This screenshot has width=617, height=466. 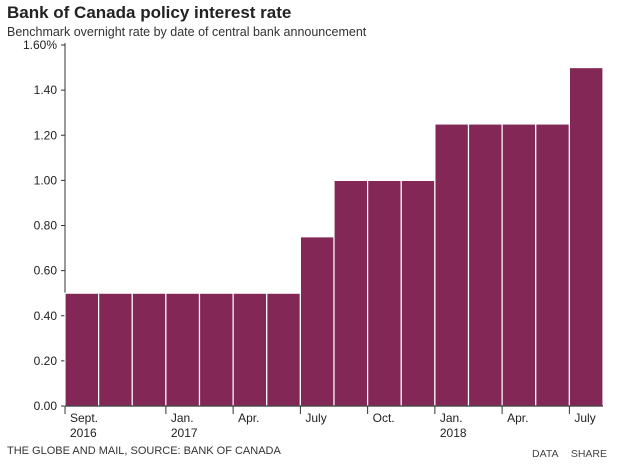 I want to click on y-tick-label: 0.40, so click(x=46, y=316).